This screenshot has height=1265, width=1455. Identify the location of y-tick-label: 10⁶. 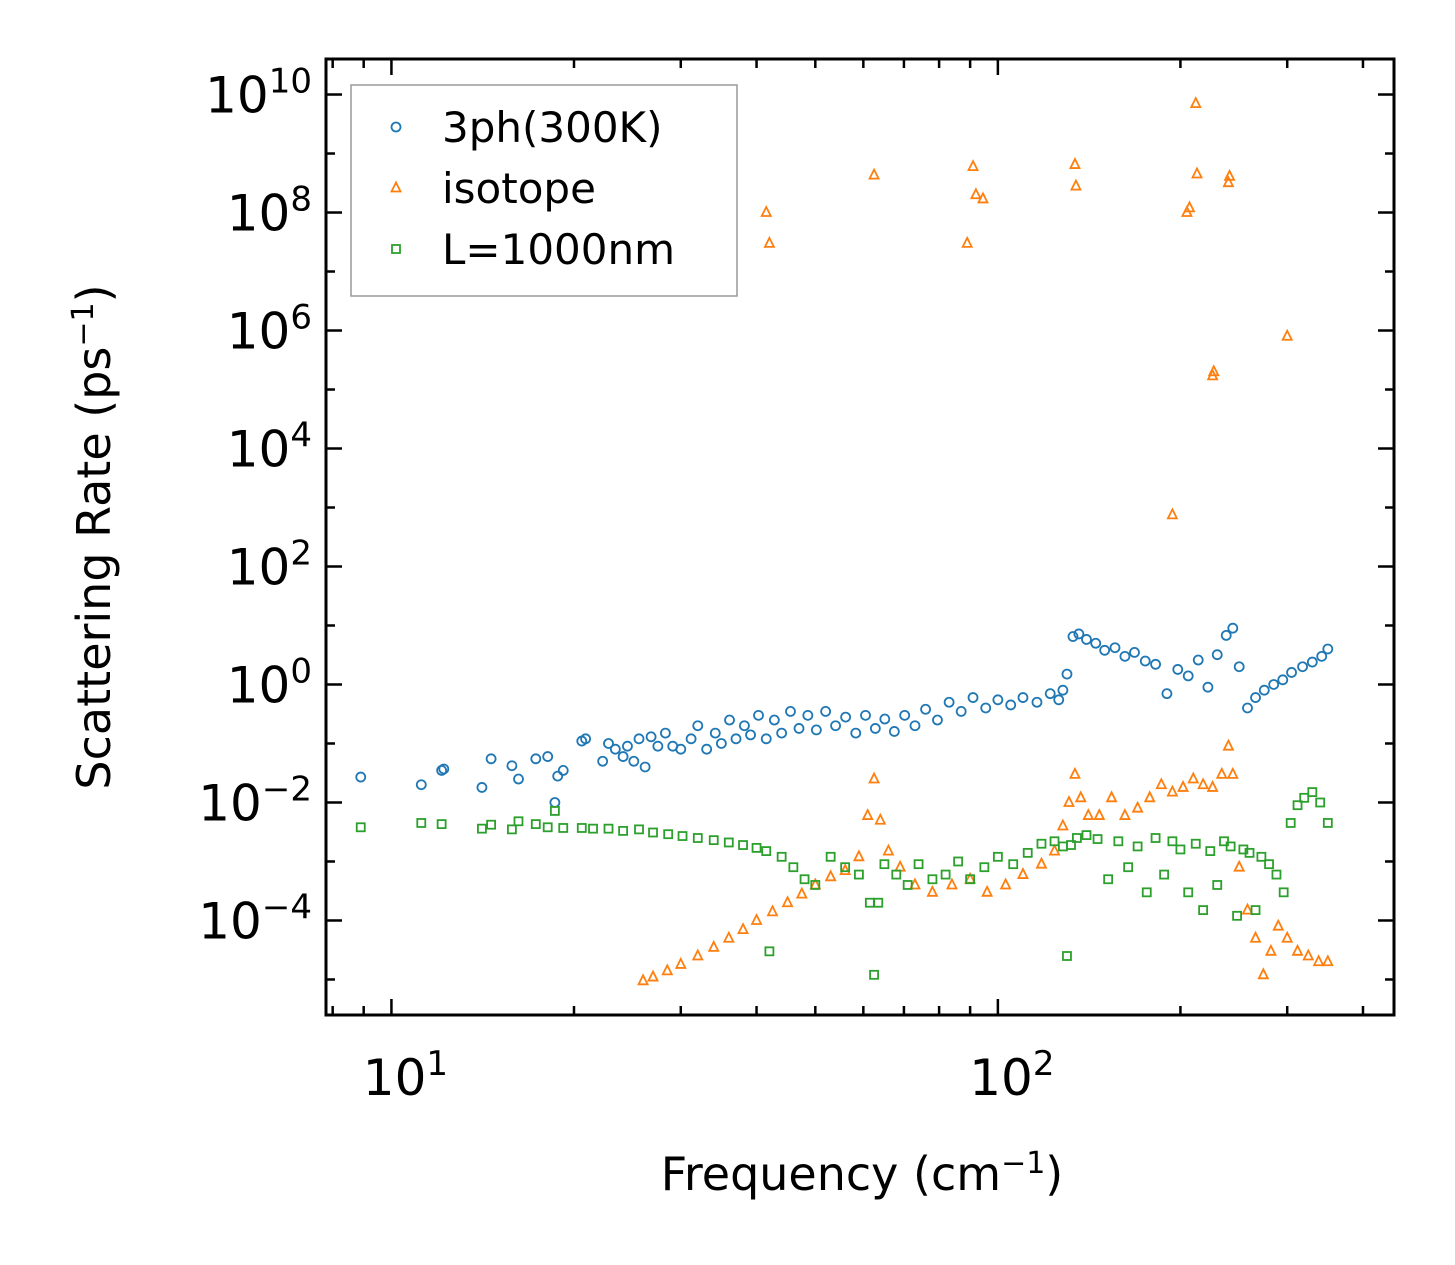
(269, 329).